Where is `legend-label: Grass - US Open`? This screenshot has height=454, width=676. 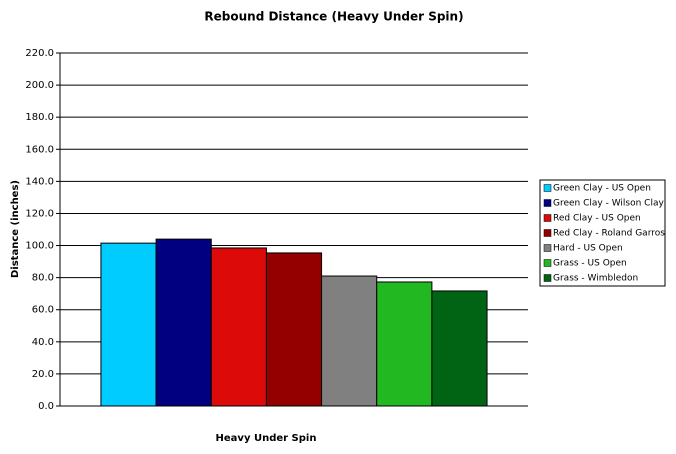
legend-label: Grass - US Open is located at coordinates (590, 264).